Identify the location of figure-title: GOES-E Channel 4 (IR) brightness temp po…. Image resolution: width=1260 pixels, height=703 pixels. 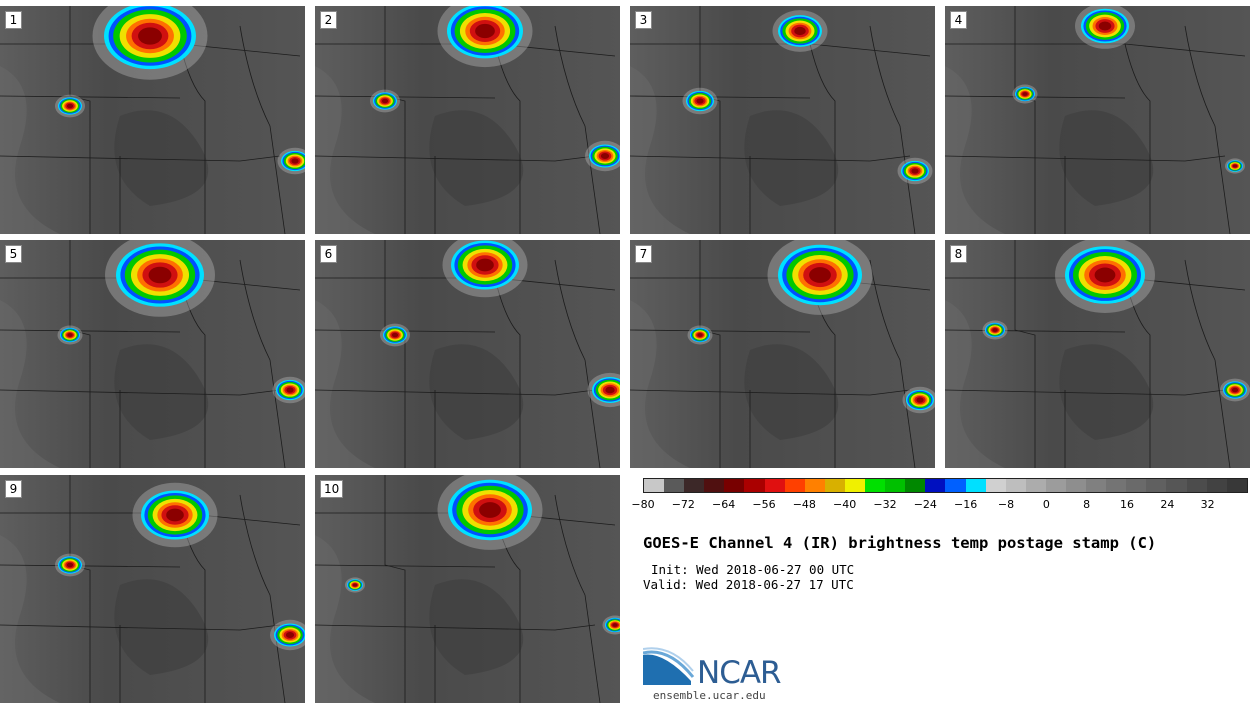
(900, 543).